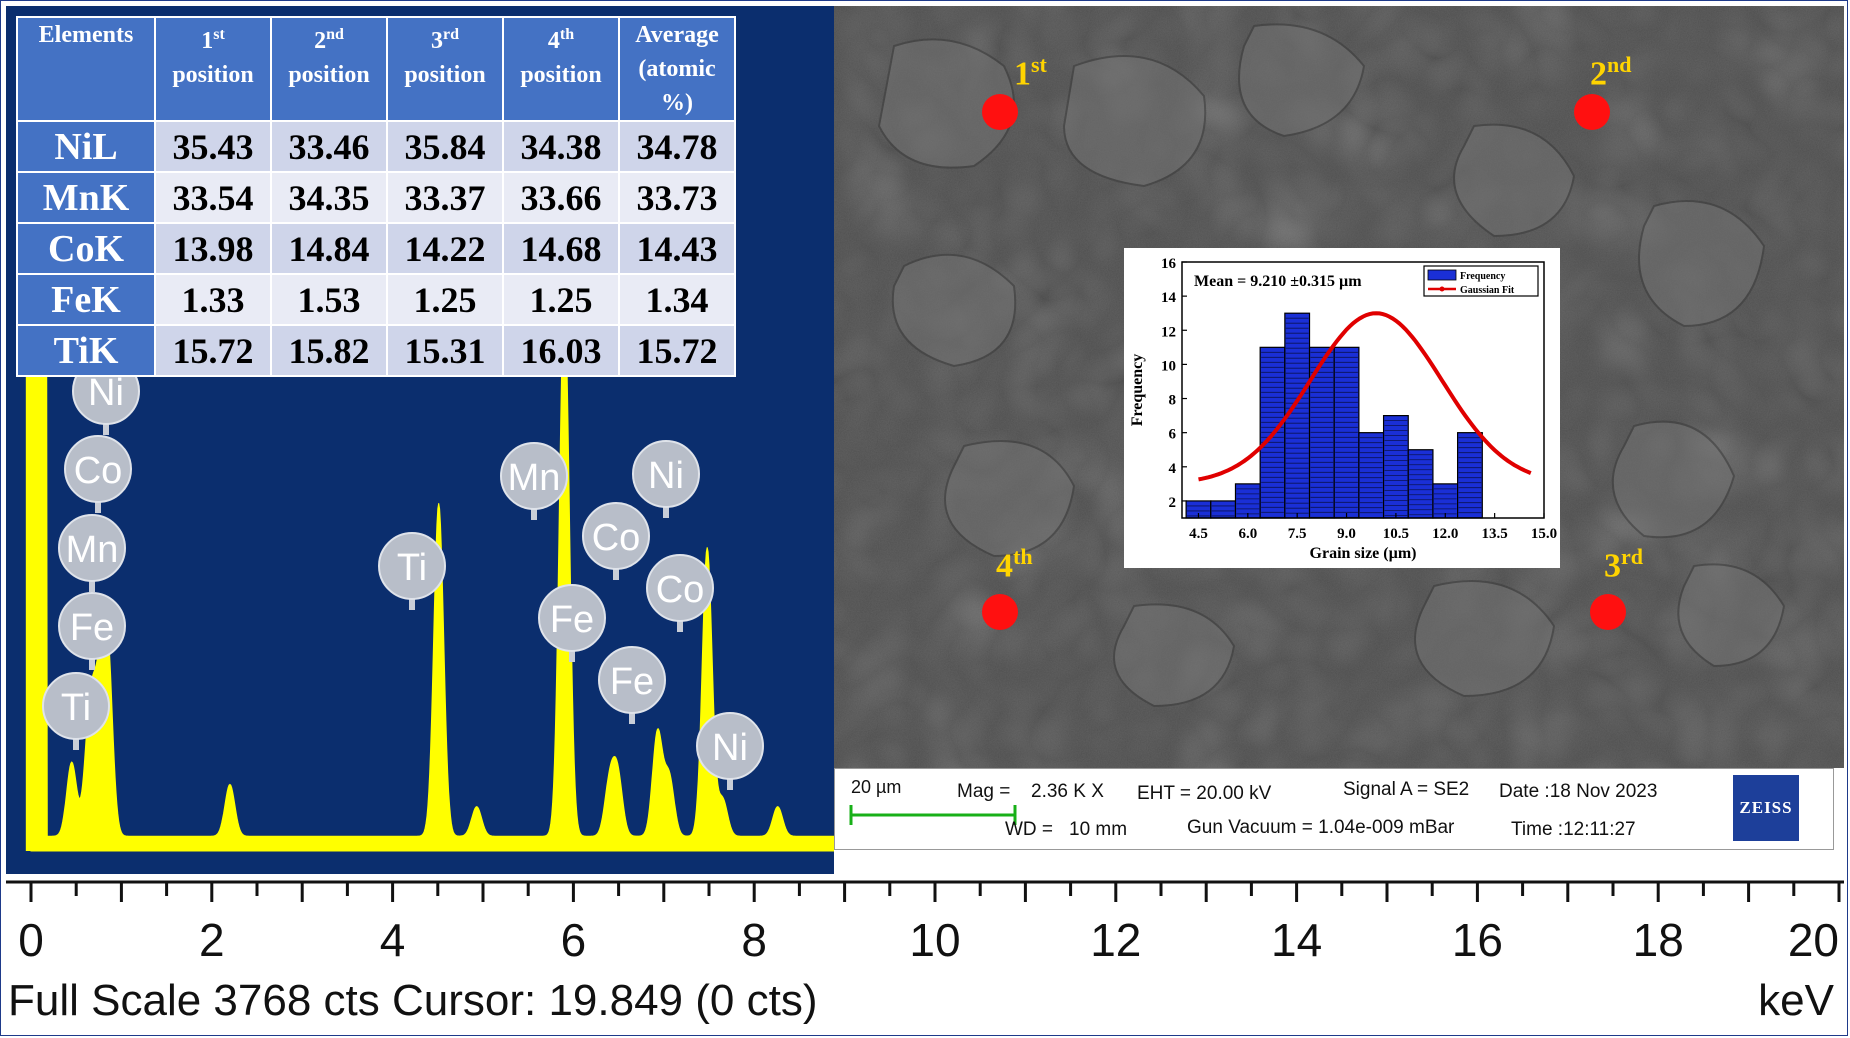 This screenshot has width=1850, height=1038. Describe the element at coordinates (1173, 435) in the screenshot. I see `y-tick-label: 6` at that location.